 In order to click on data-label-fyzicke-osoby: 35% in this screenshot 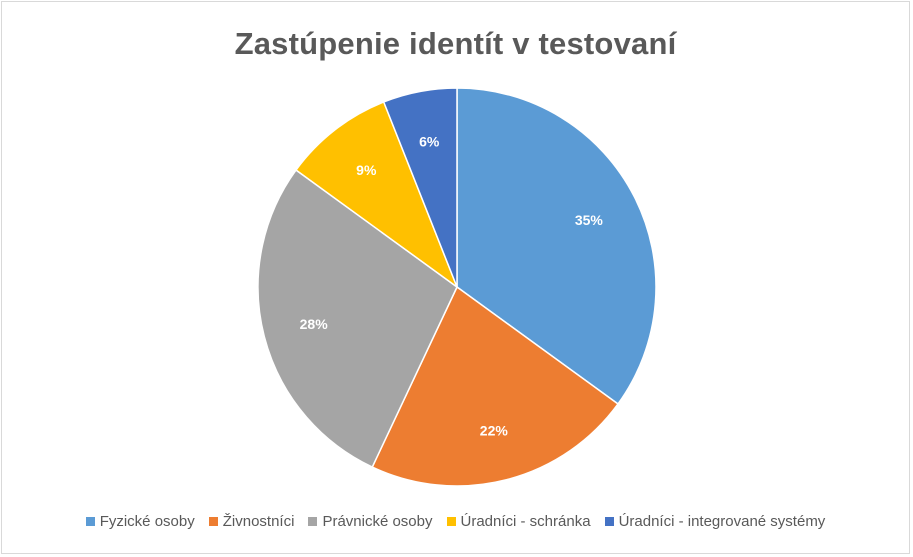, I will do `click(589, 220)`.